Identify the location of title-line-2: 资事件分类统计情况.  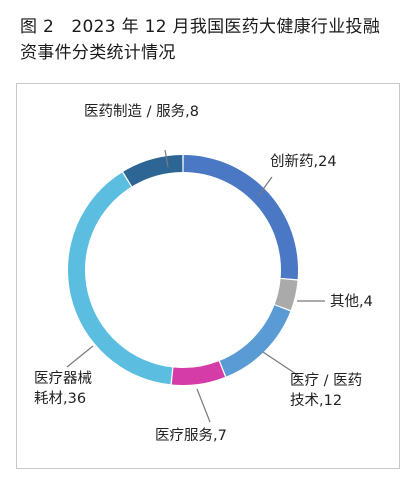
(98, 53).